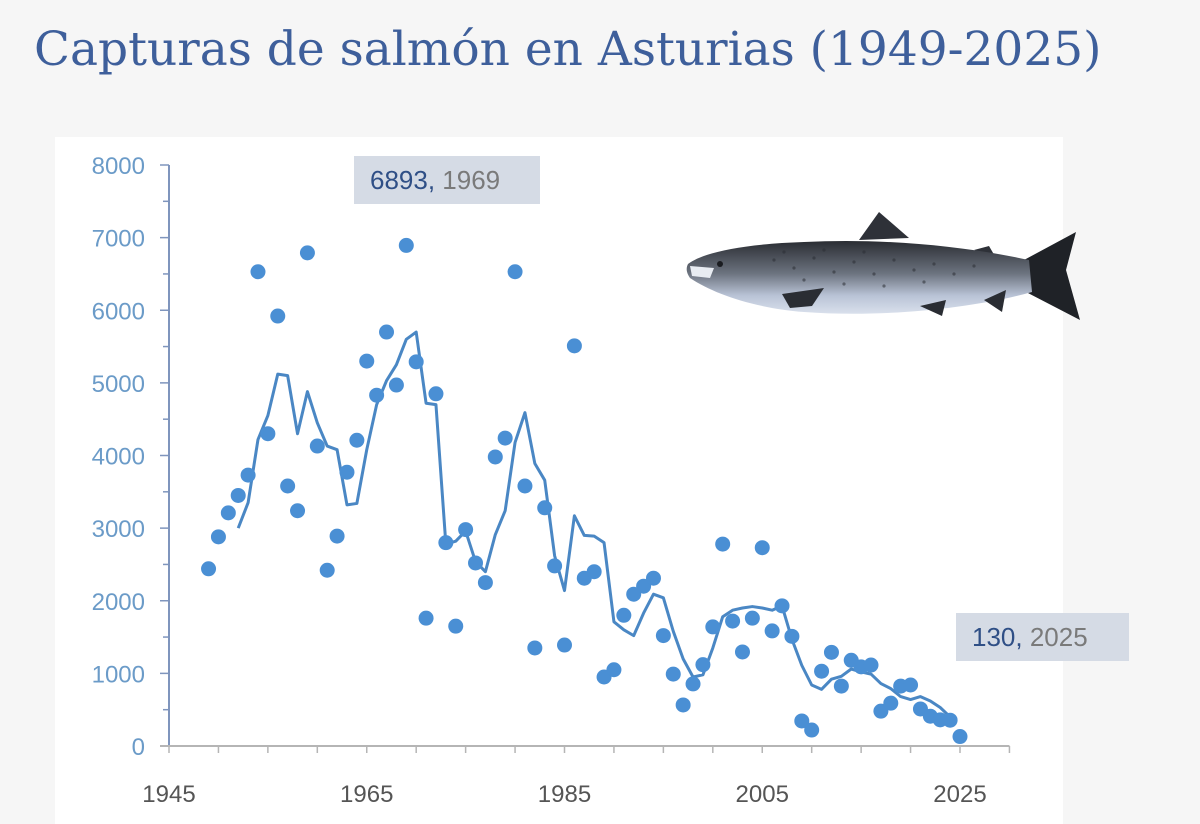 This screenshot has width=1200, height=824. I want to click on y-tick-label: 2000, so click(118, 602).